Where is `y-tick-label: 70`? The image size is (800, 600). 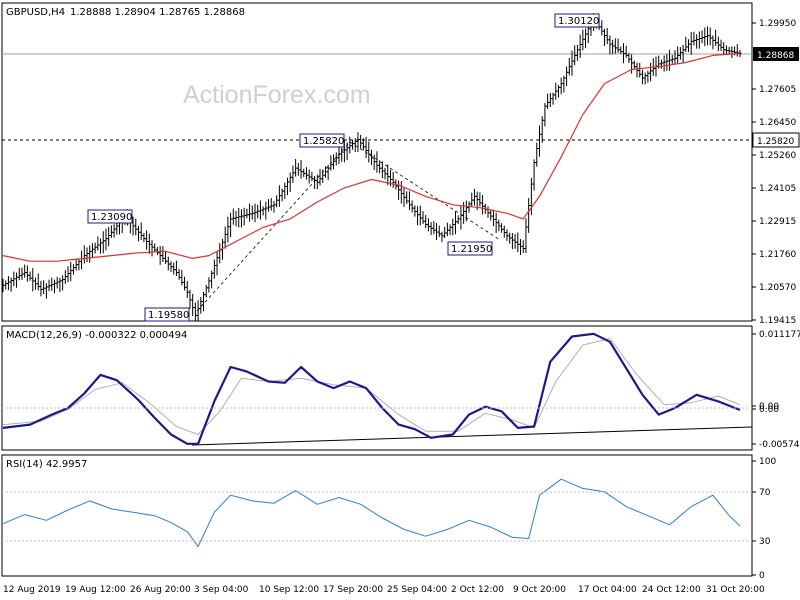 y-tick-label: 70 is located at coordinates (765, 493).